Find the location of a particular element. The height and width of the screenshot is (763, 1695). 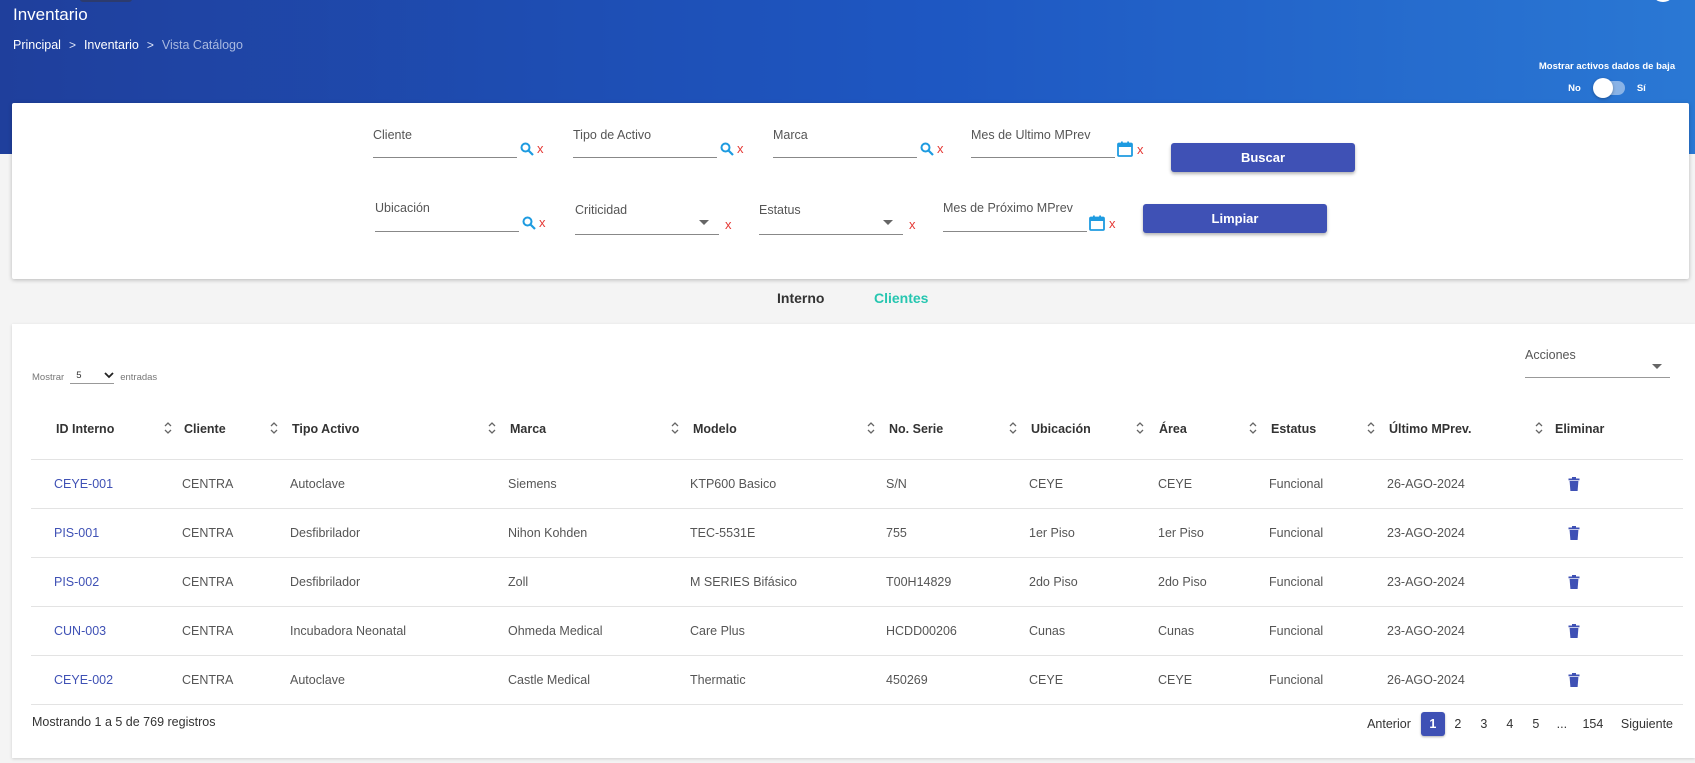

page-title: Inventario is located at coordinates (50, 14).